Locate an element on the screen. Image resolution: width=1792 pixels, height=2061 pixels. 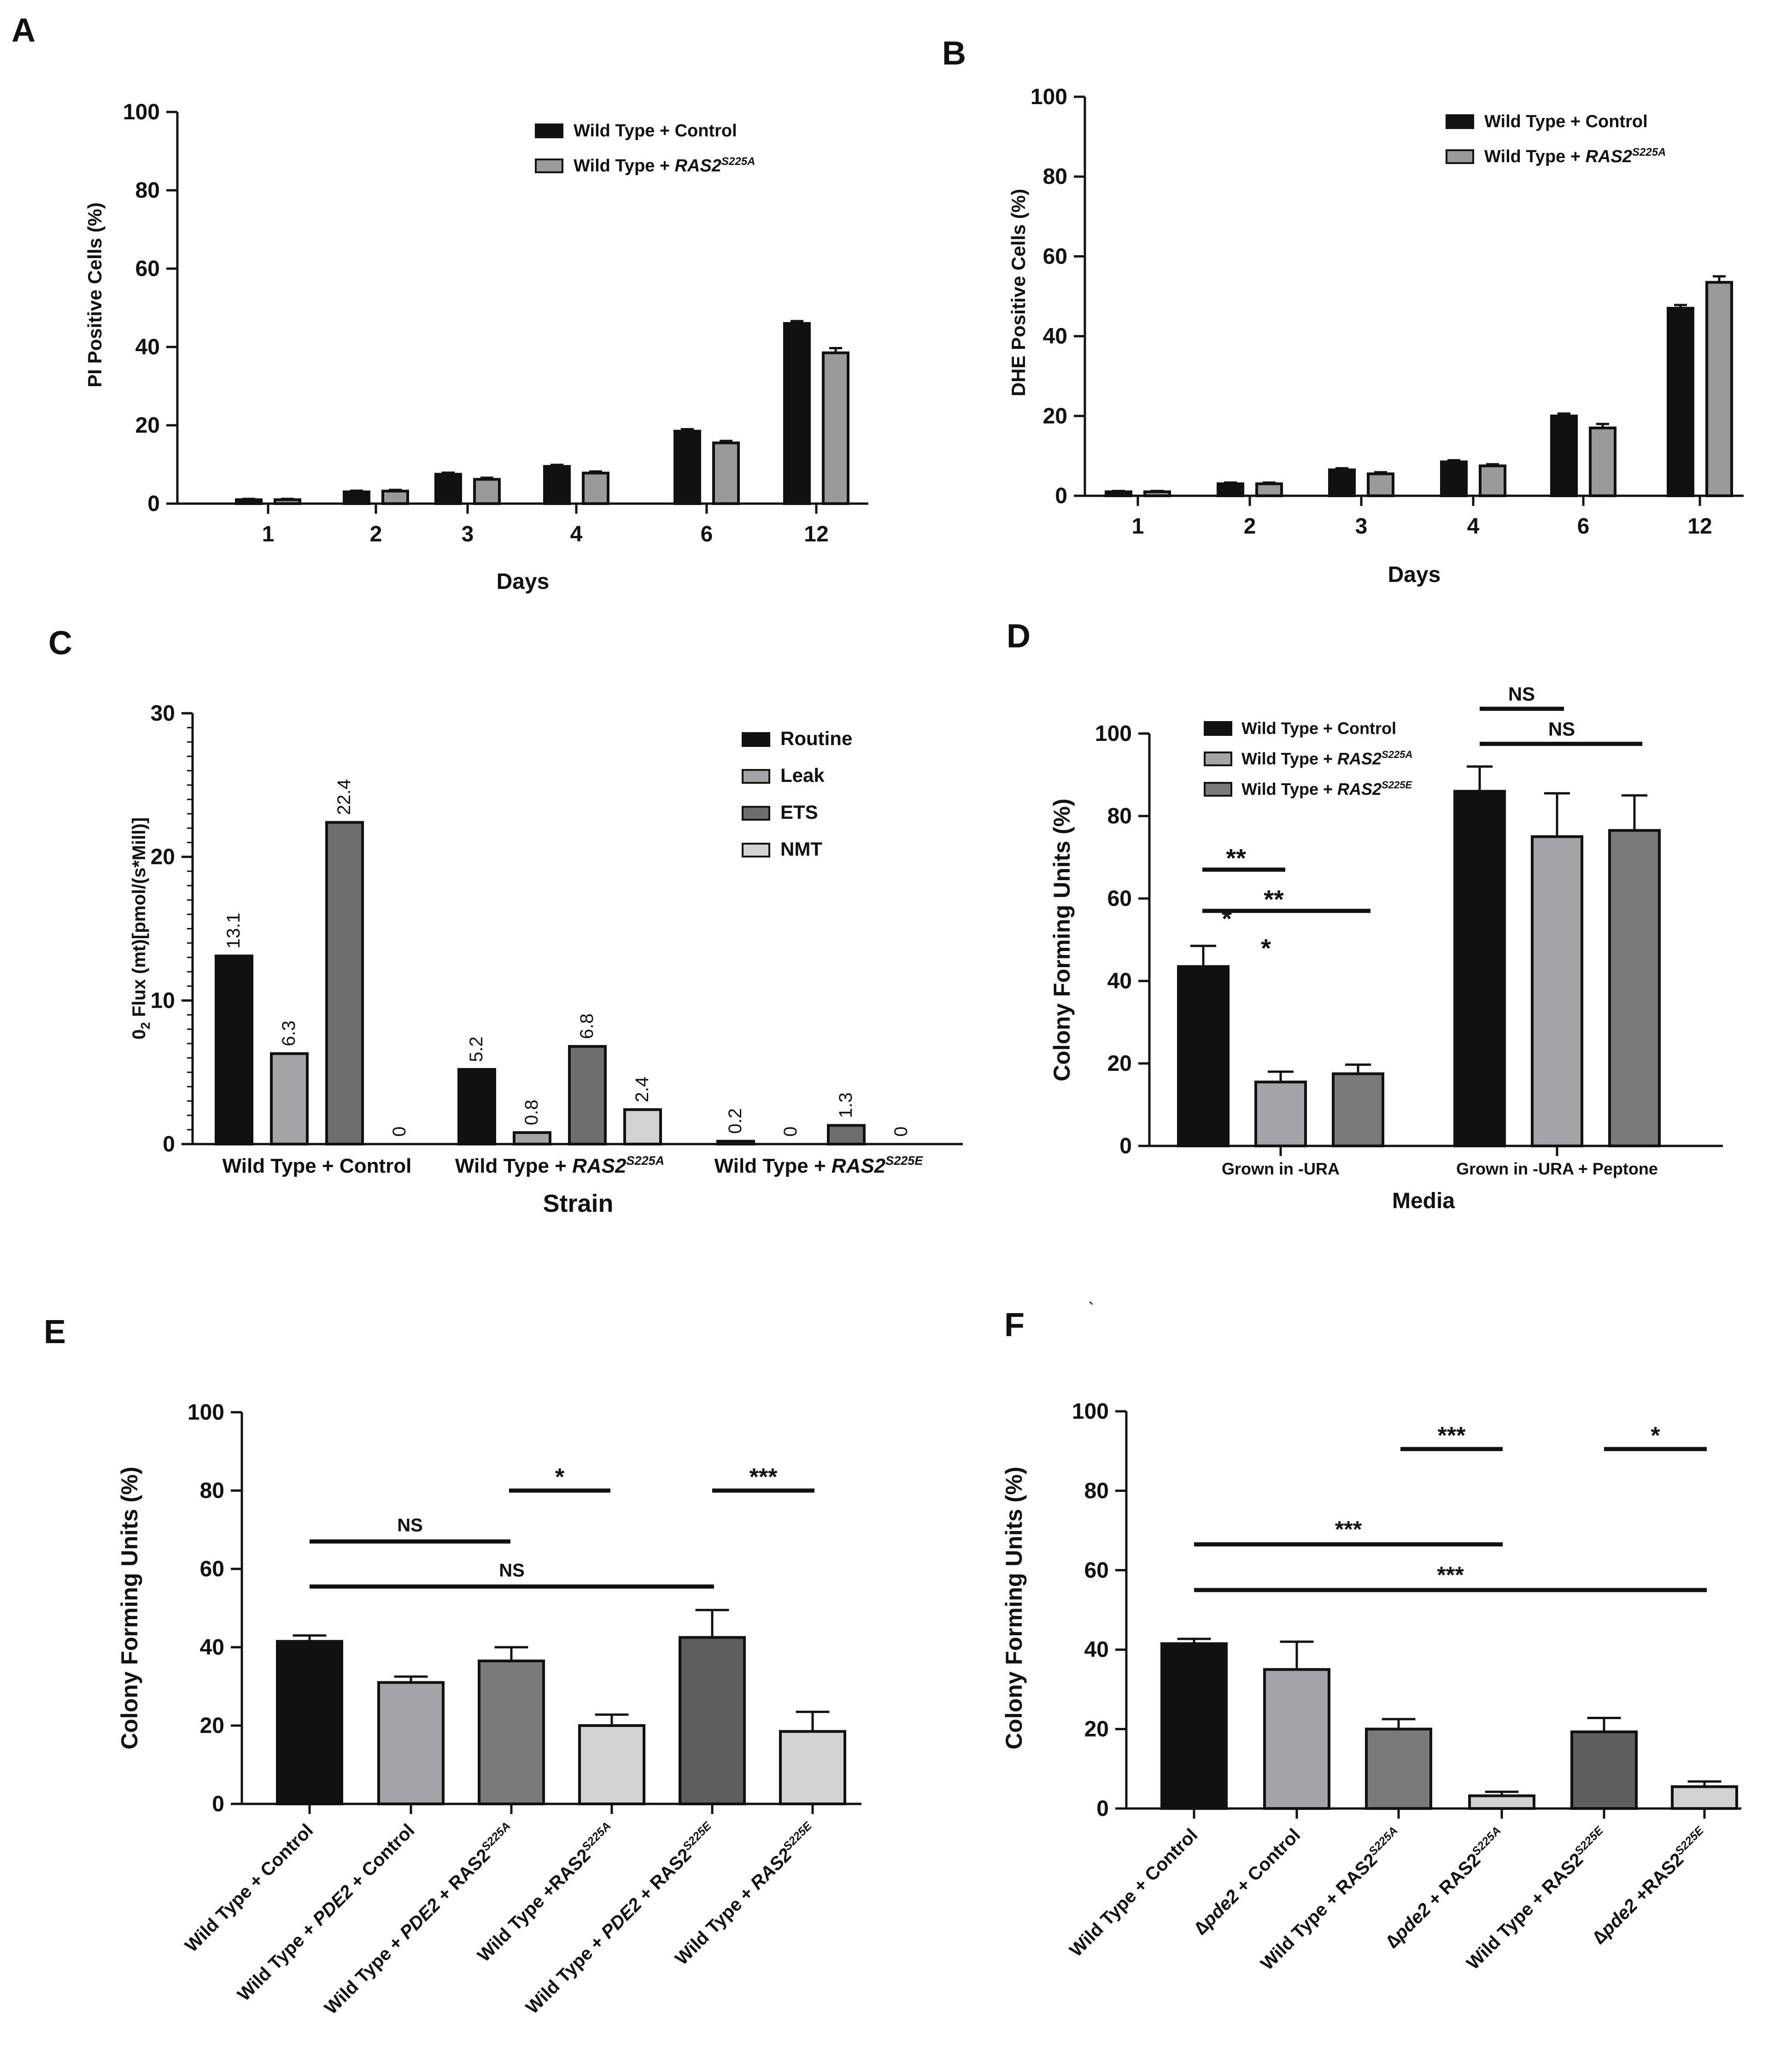
panel-a-legend-label-0: Wild Type + Control is located at coordinates (655, 131).